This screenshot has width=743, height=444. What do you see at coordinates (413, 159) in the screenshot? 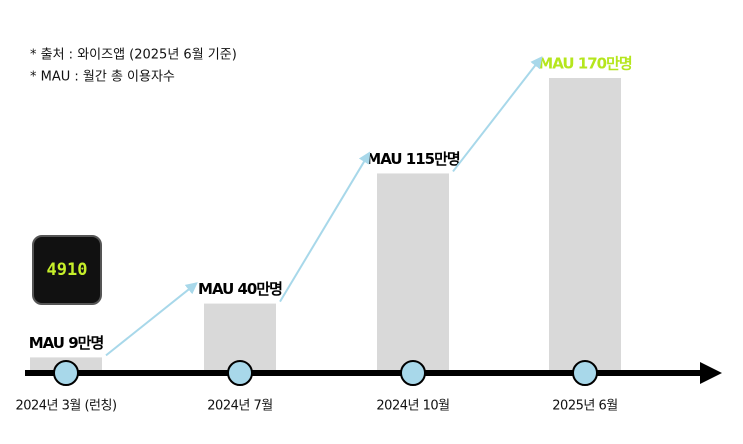
I see `value-label: MAU 115만명` at bounding box center [413, 159].